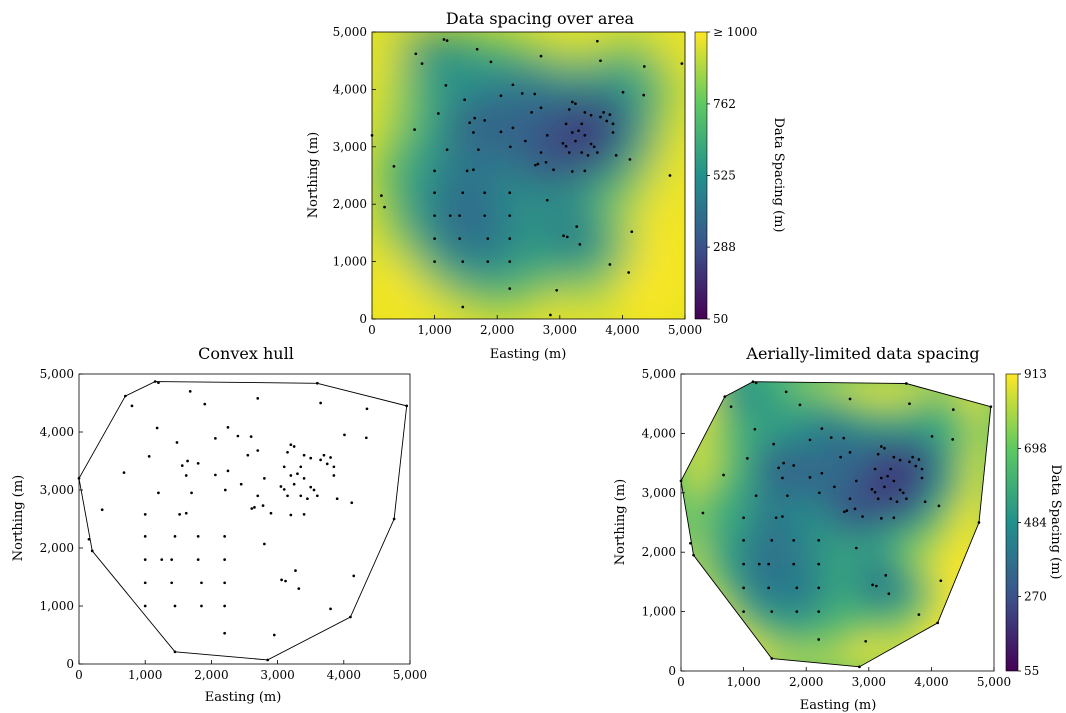 Image resolution: width=1066 pixels, height=713 pixels. What do you see at coordinates (588, 155) in the screenshot?
I see `top-sample-point` at bounding box center [588, 155].